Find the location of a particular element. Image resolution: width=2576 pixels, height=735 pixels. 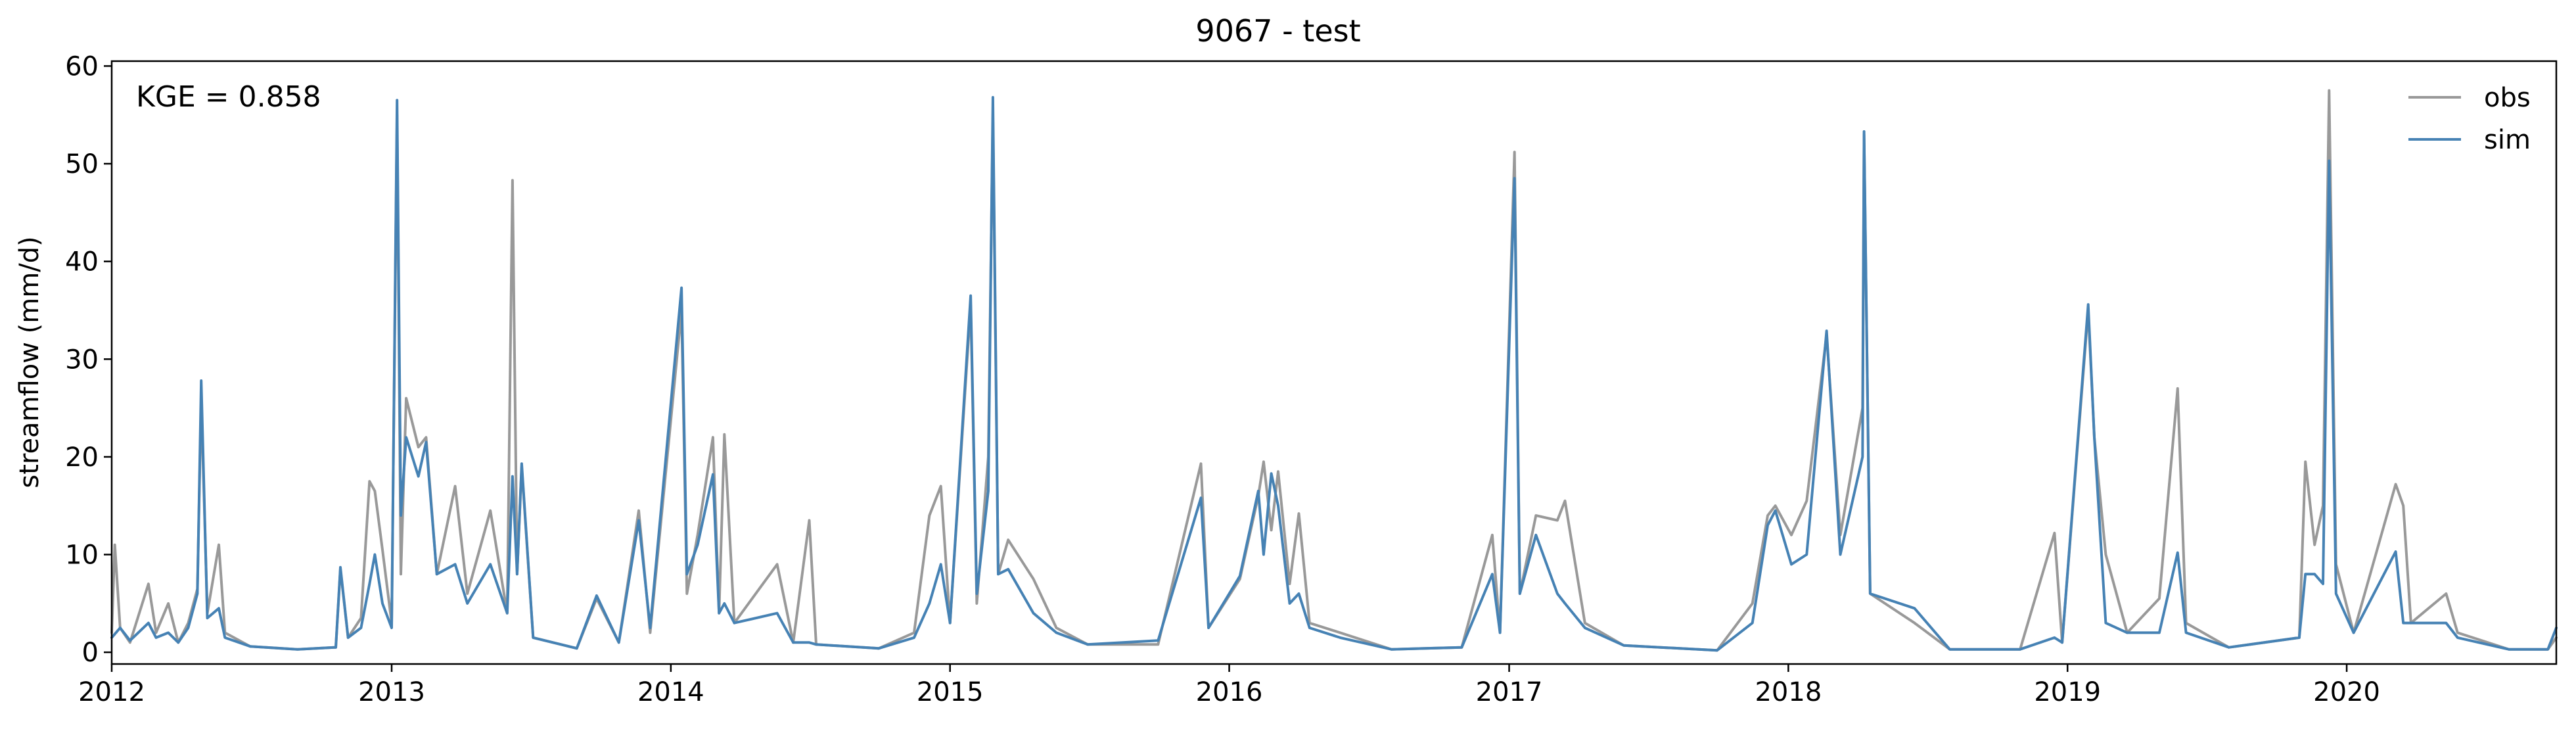

legend-label-sim: sim is located at coordinates (2507, 140).